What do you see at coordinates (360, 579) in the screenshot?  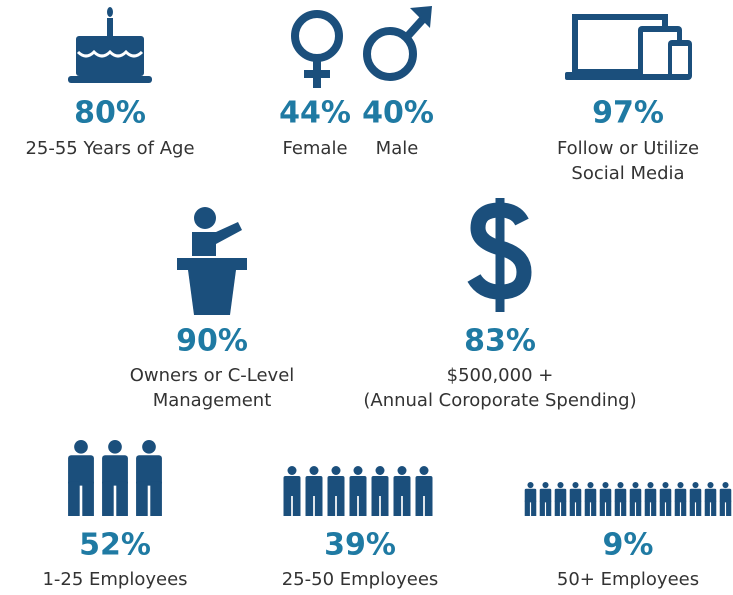 I see `stat-label: 25-50 Employees` at bounding box center [360, 579].